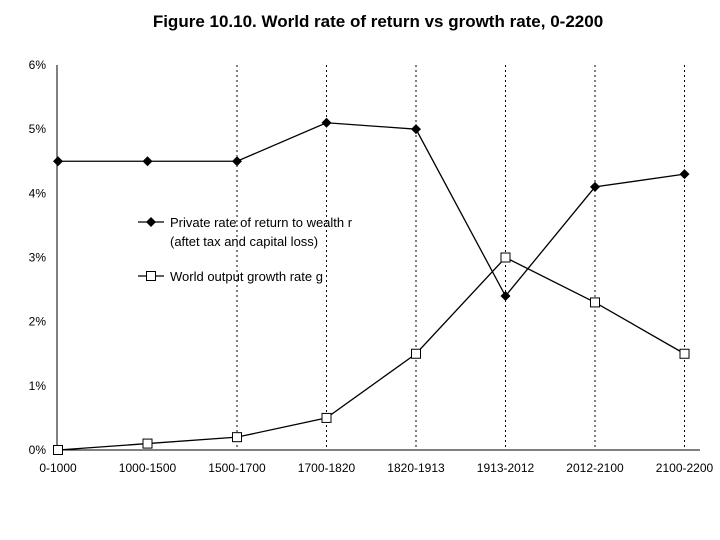  Describe the element at coordinates (261, 222) in the screenshot. I see `legend-r-label: Private rate of return to wealth r` at that location.